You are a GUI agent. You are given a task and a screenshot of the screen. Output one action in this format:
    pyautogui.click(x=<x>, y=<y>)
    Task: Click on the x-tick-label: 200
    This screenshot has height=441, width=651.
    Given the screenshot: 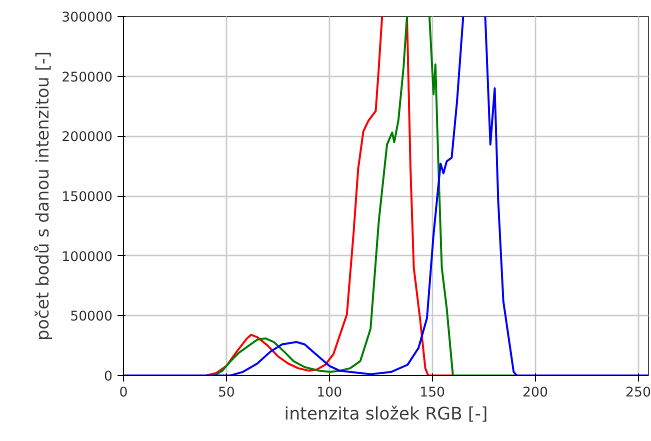 What is the action you would take?
    pyautogui.click(x=535, y=393)
    